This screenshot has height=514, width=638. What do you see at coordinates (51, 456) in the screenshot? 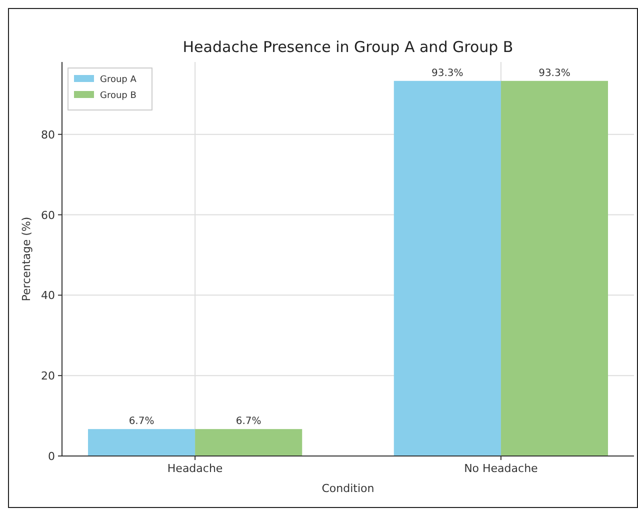
I see `y-tick-label: 0` at bounding box center [51, 456].